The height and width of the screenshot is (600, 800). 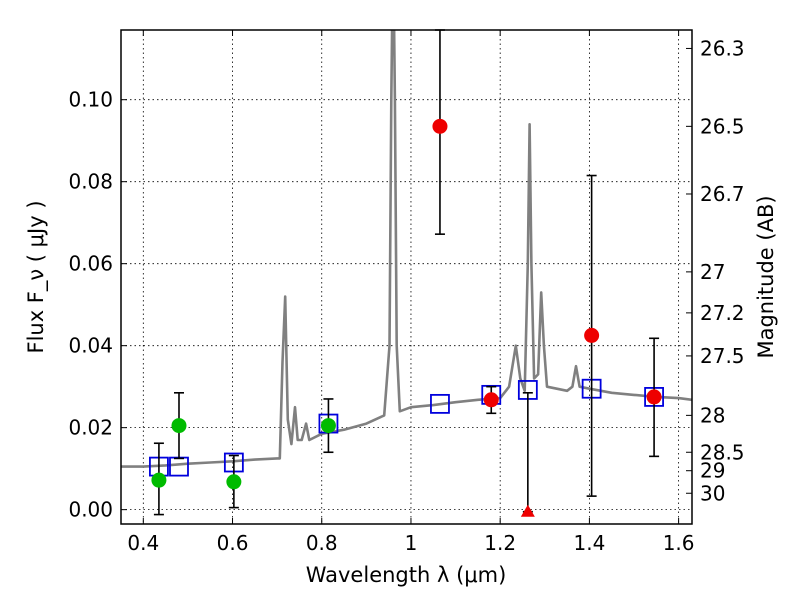 What do you see at coordinates (722, 48) in the screenshot?
I see `right-tick-label: 26.3` at bounding box center [722, 48].